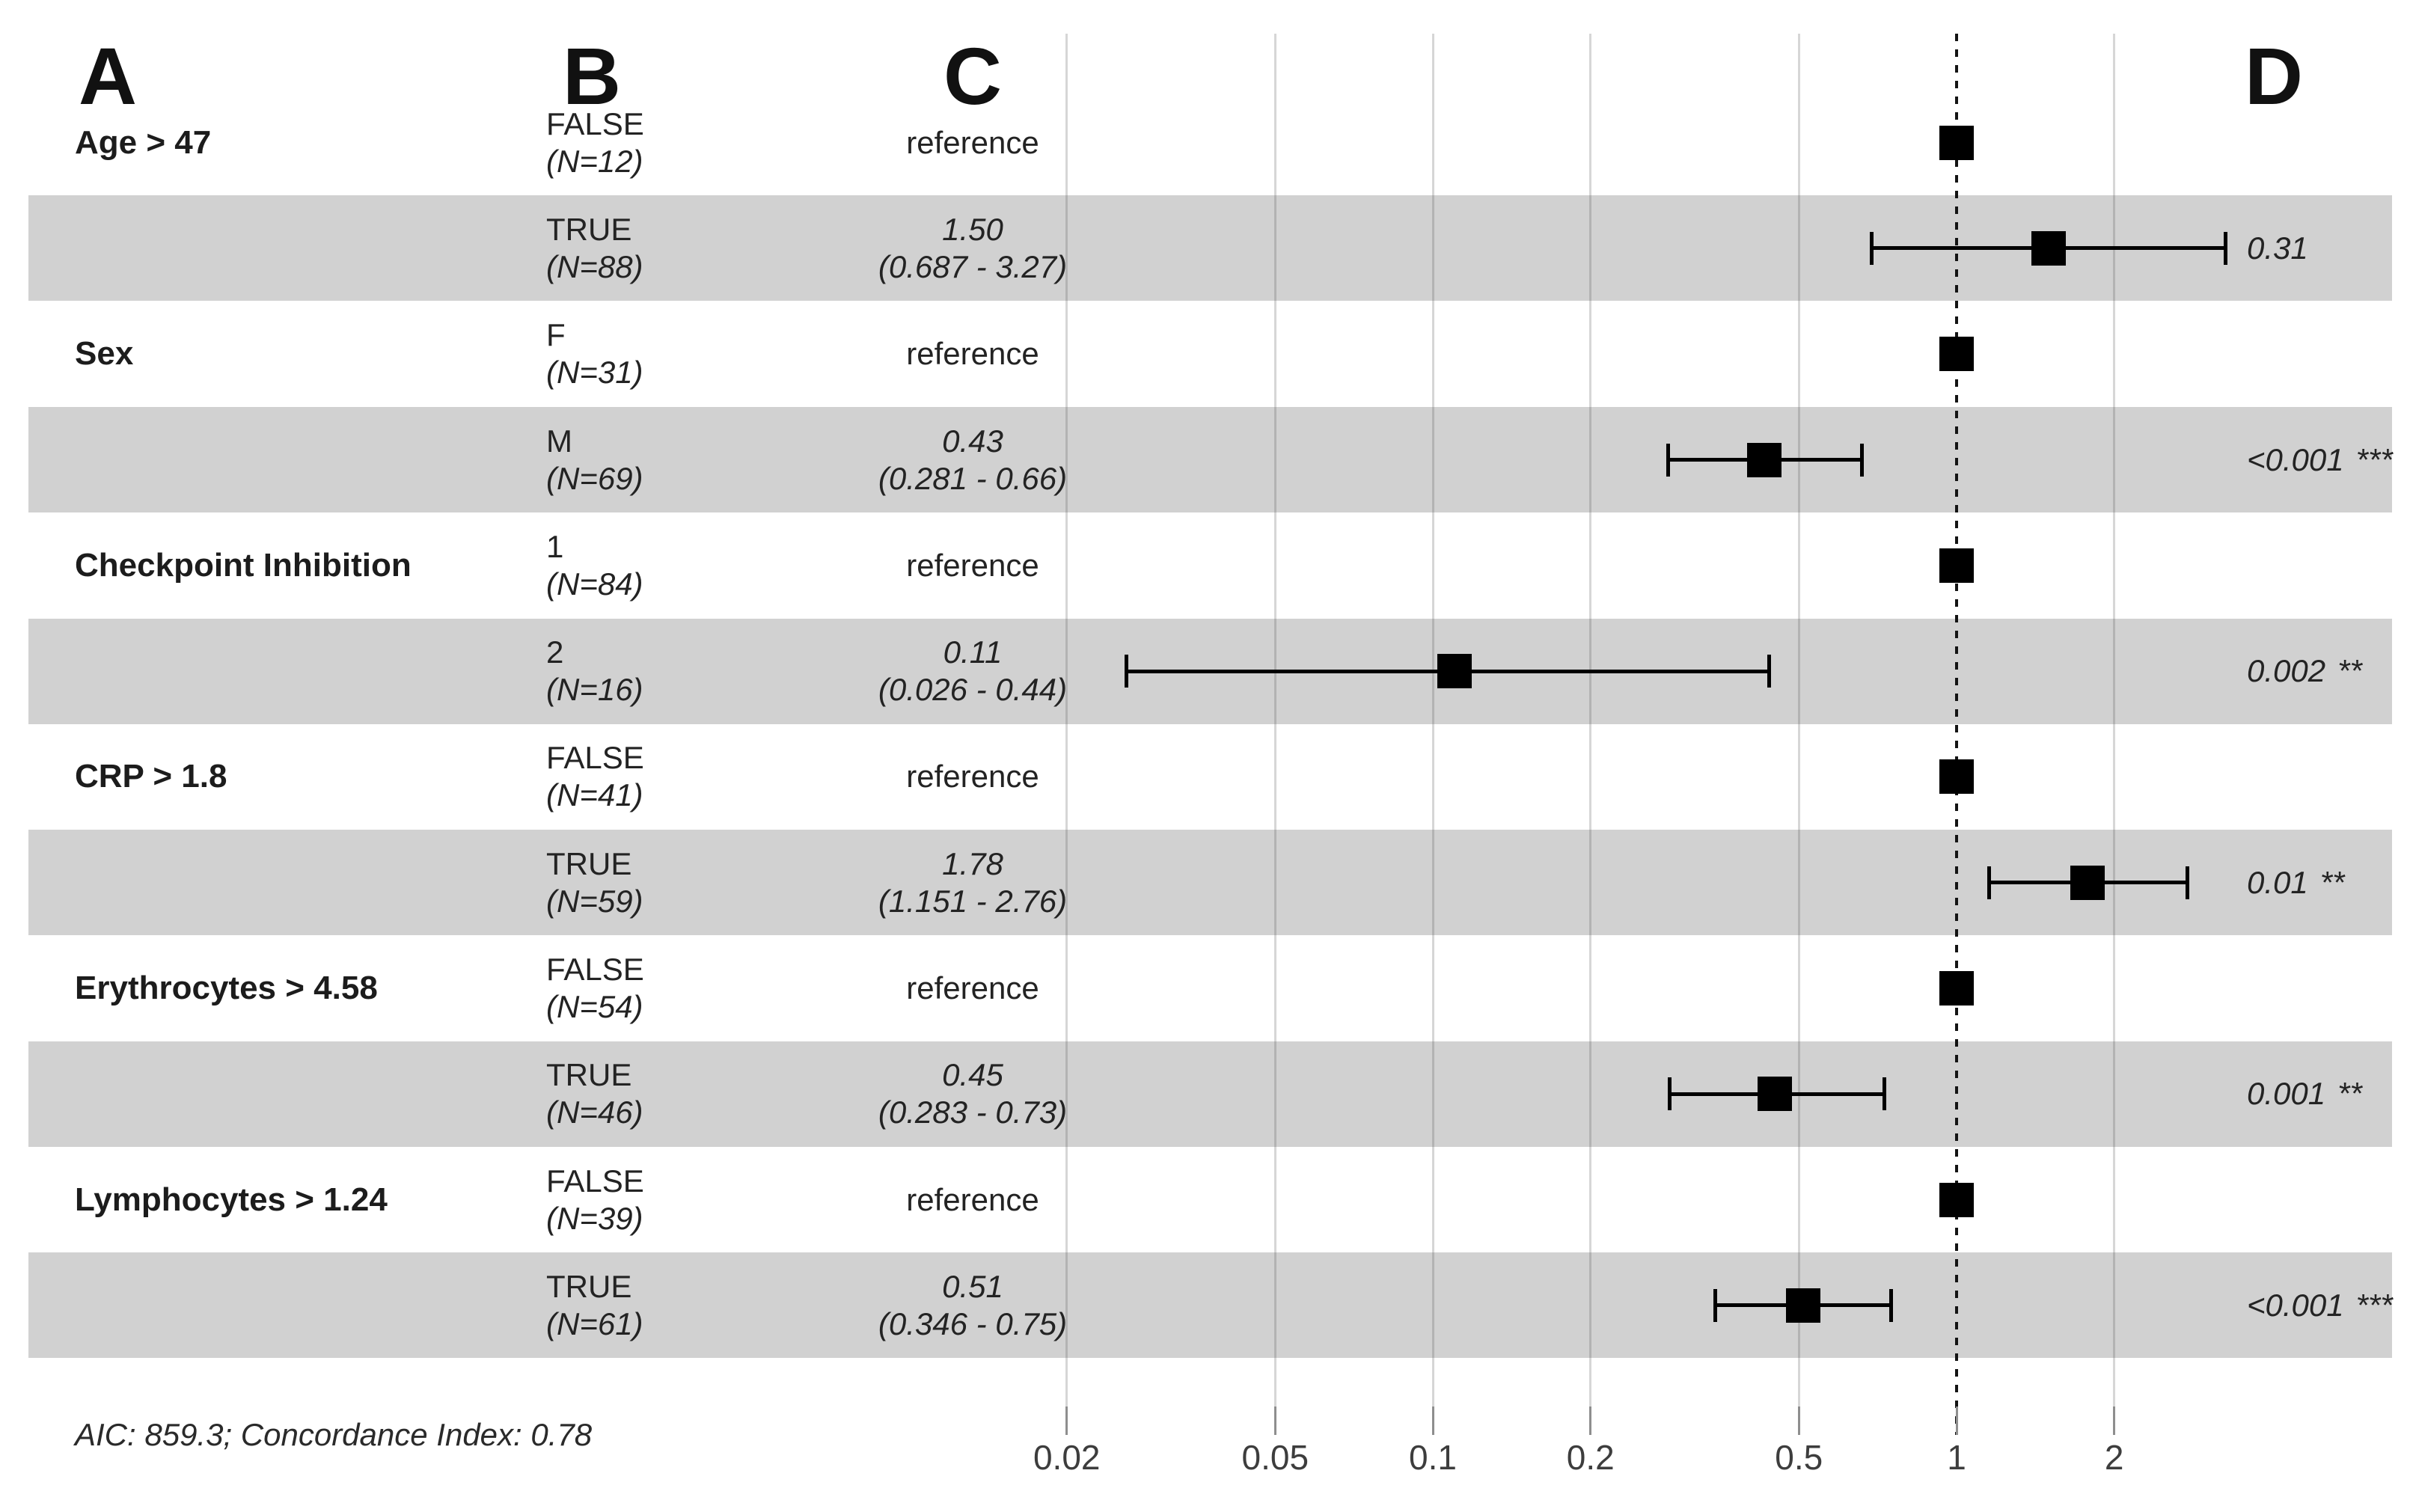 The width and height of the screenshot is (2410, 1512). What do you see at coordinates (594, 373) in the screenshot?
I see `n-label: (N=31)` at bounding box center [594, 373].